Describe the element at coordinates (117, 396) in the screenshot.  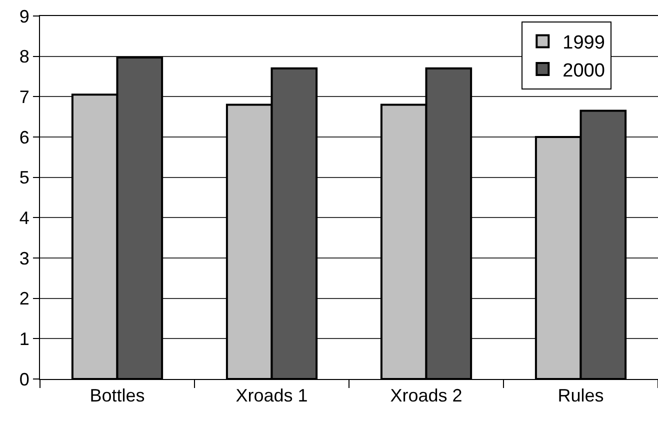
I see `x-tick-label: Bottles` at that location.